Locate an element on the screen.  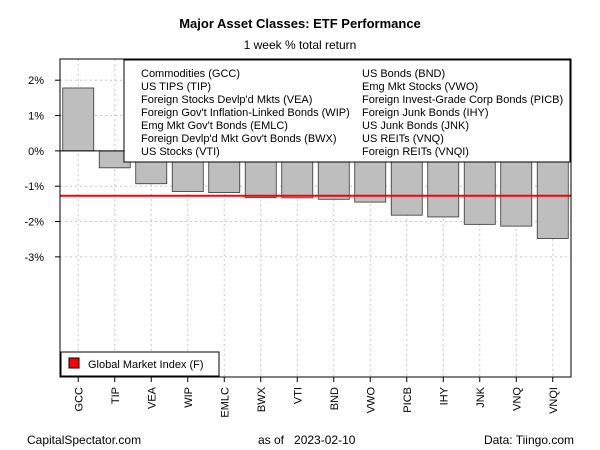
x-tick-label-jnk: JNK is located at coordinates (481, 396).